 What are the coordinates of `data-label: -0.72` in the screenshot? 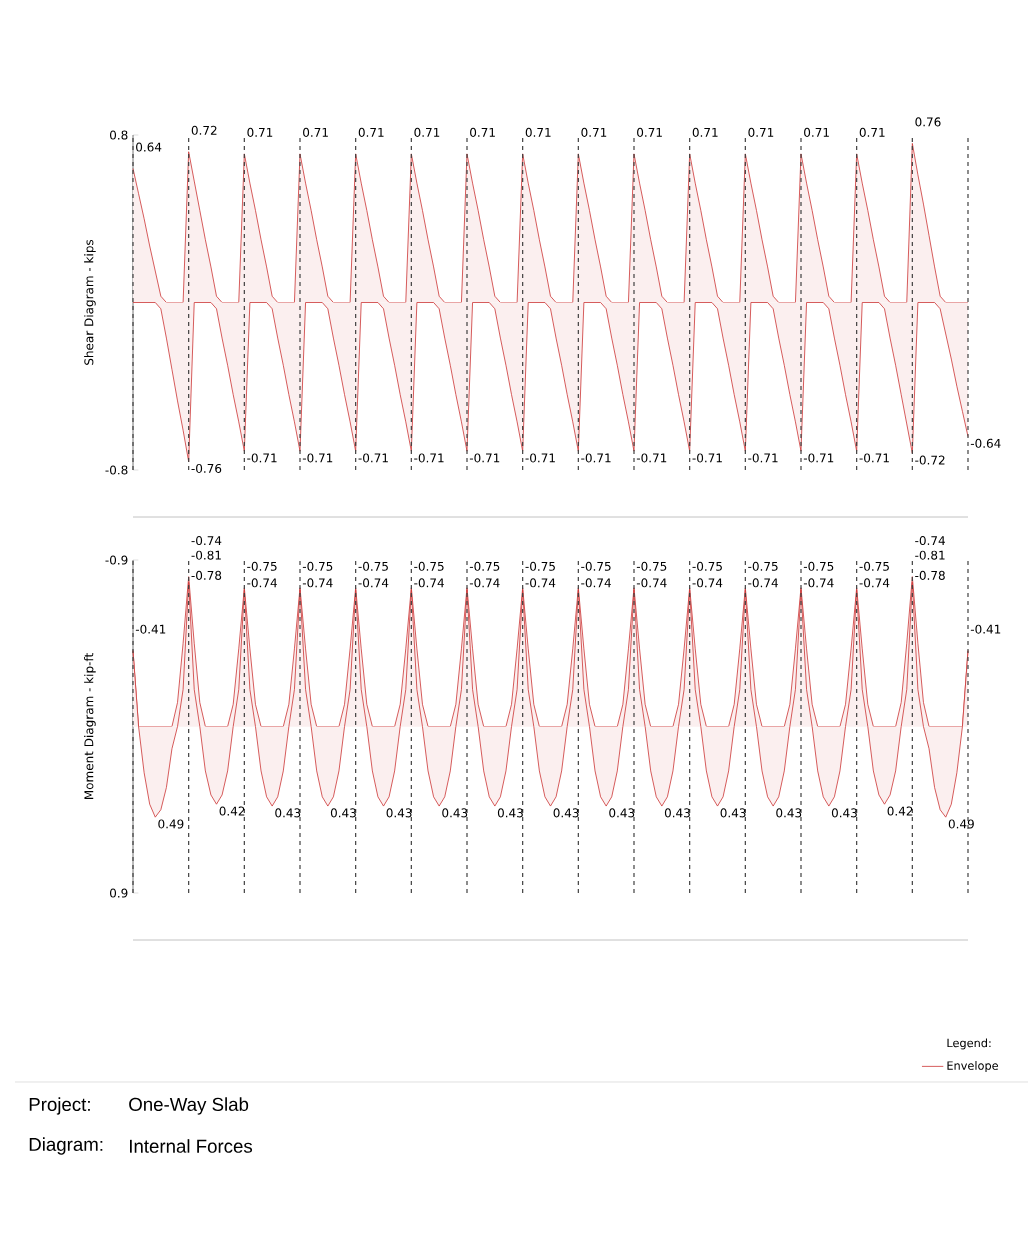 It's located at (930, 460).